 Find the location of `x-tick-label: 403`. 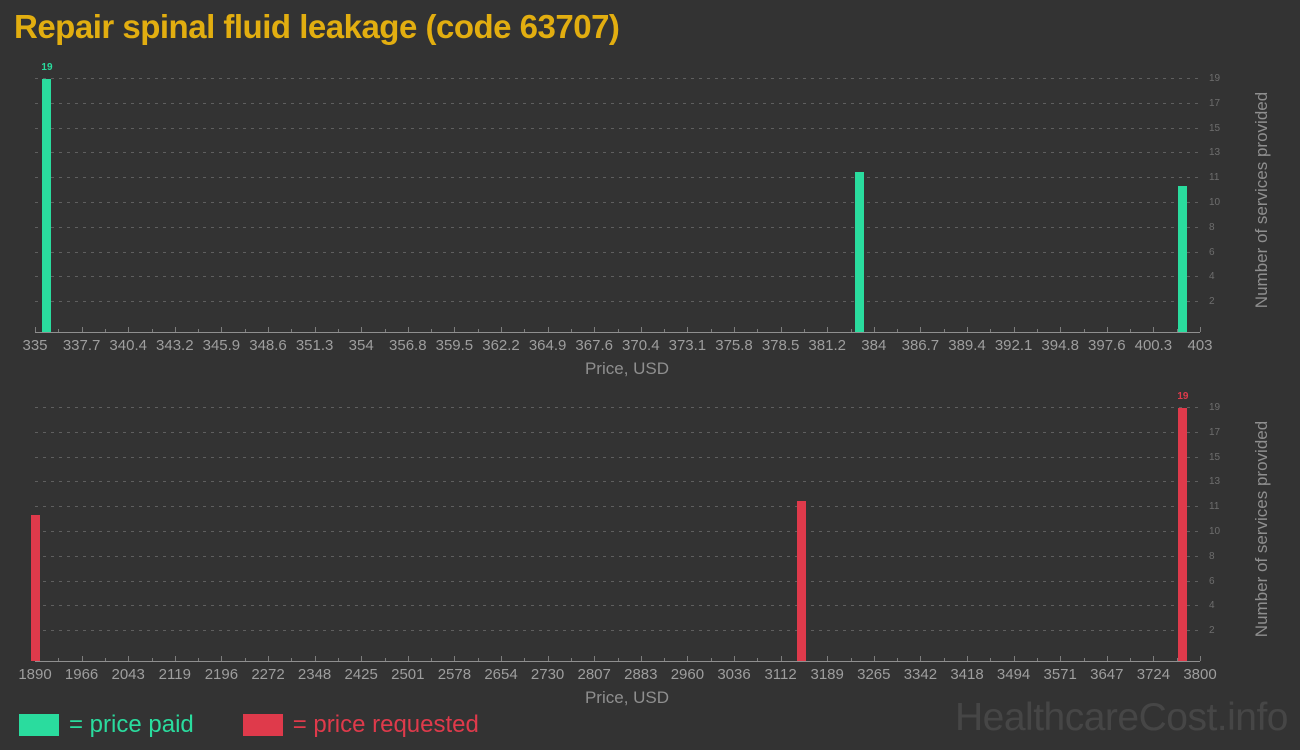

x-tick-label: 403 is located at coordinates (1200, 345).